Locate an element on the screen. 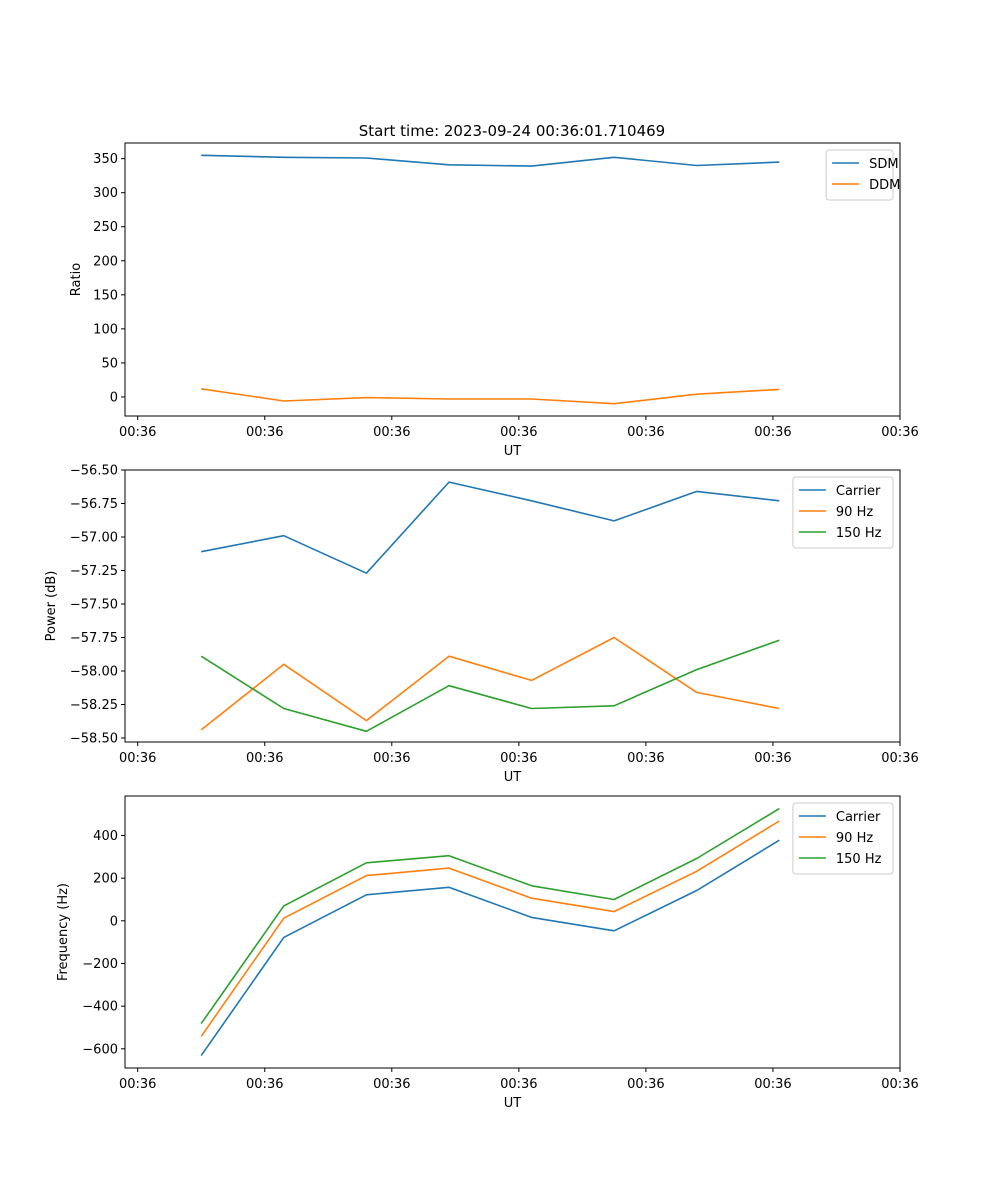 The image size is (1000, 1200). series-line-sdm is located at coordinates (490, 160).